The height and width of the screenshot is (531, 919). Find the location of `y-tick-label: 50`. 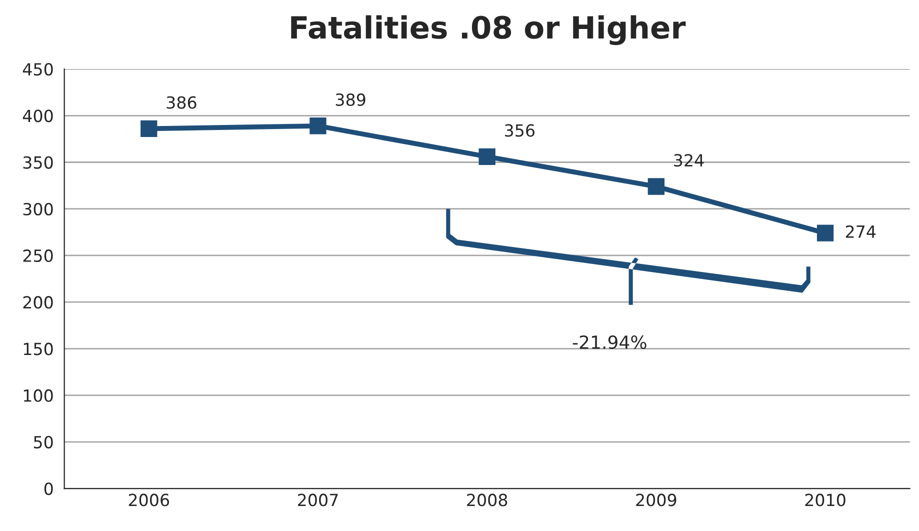

y-tick-label: 50 is located at coordinates (43, 442).